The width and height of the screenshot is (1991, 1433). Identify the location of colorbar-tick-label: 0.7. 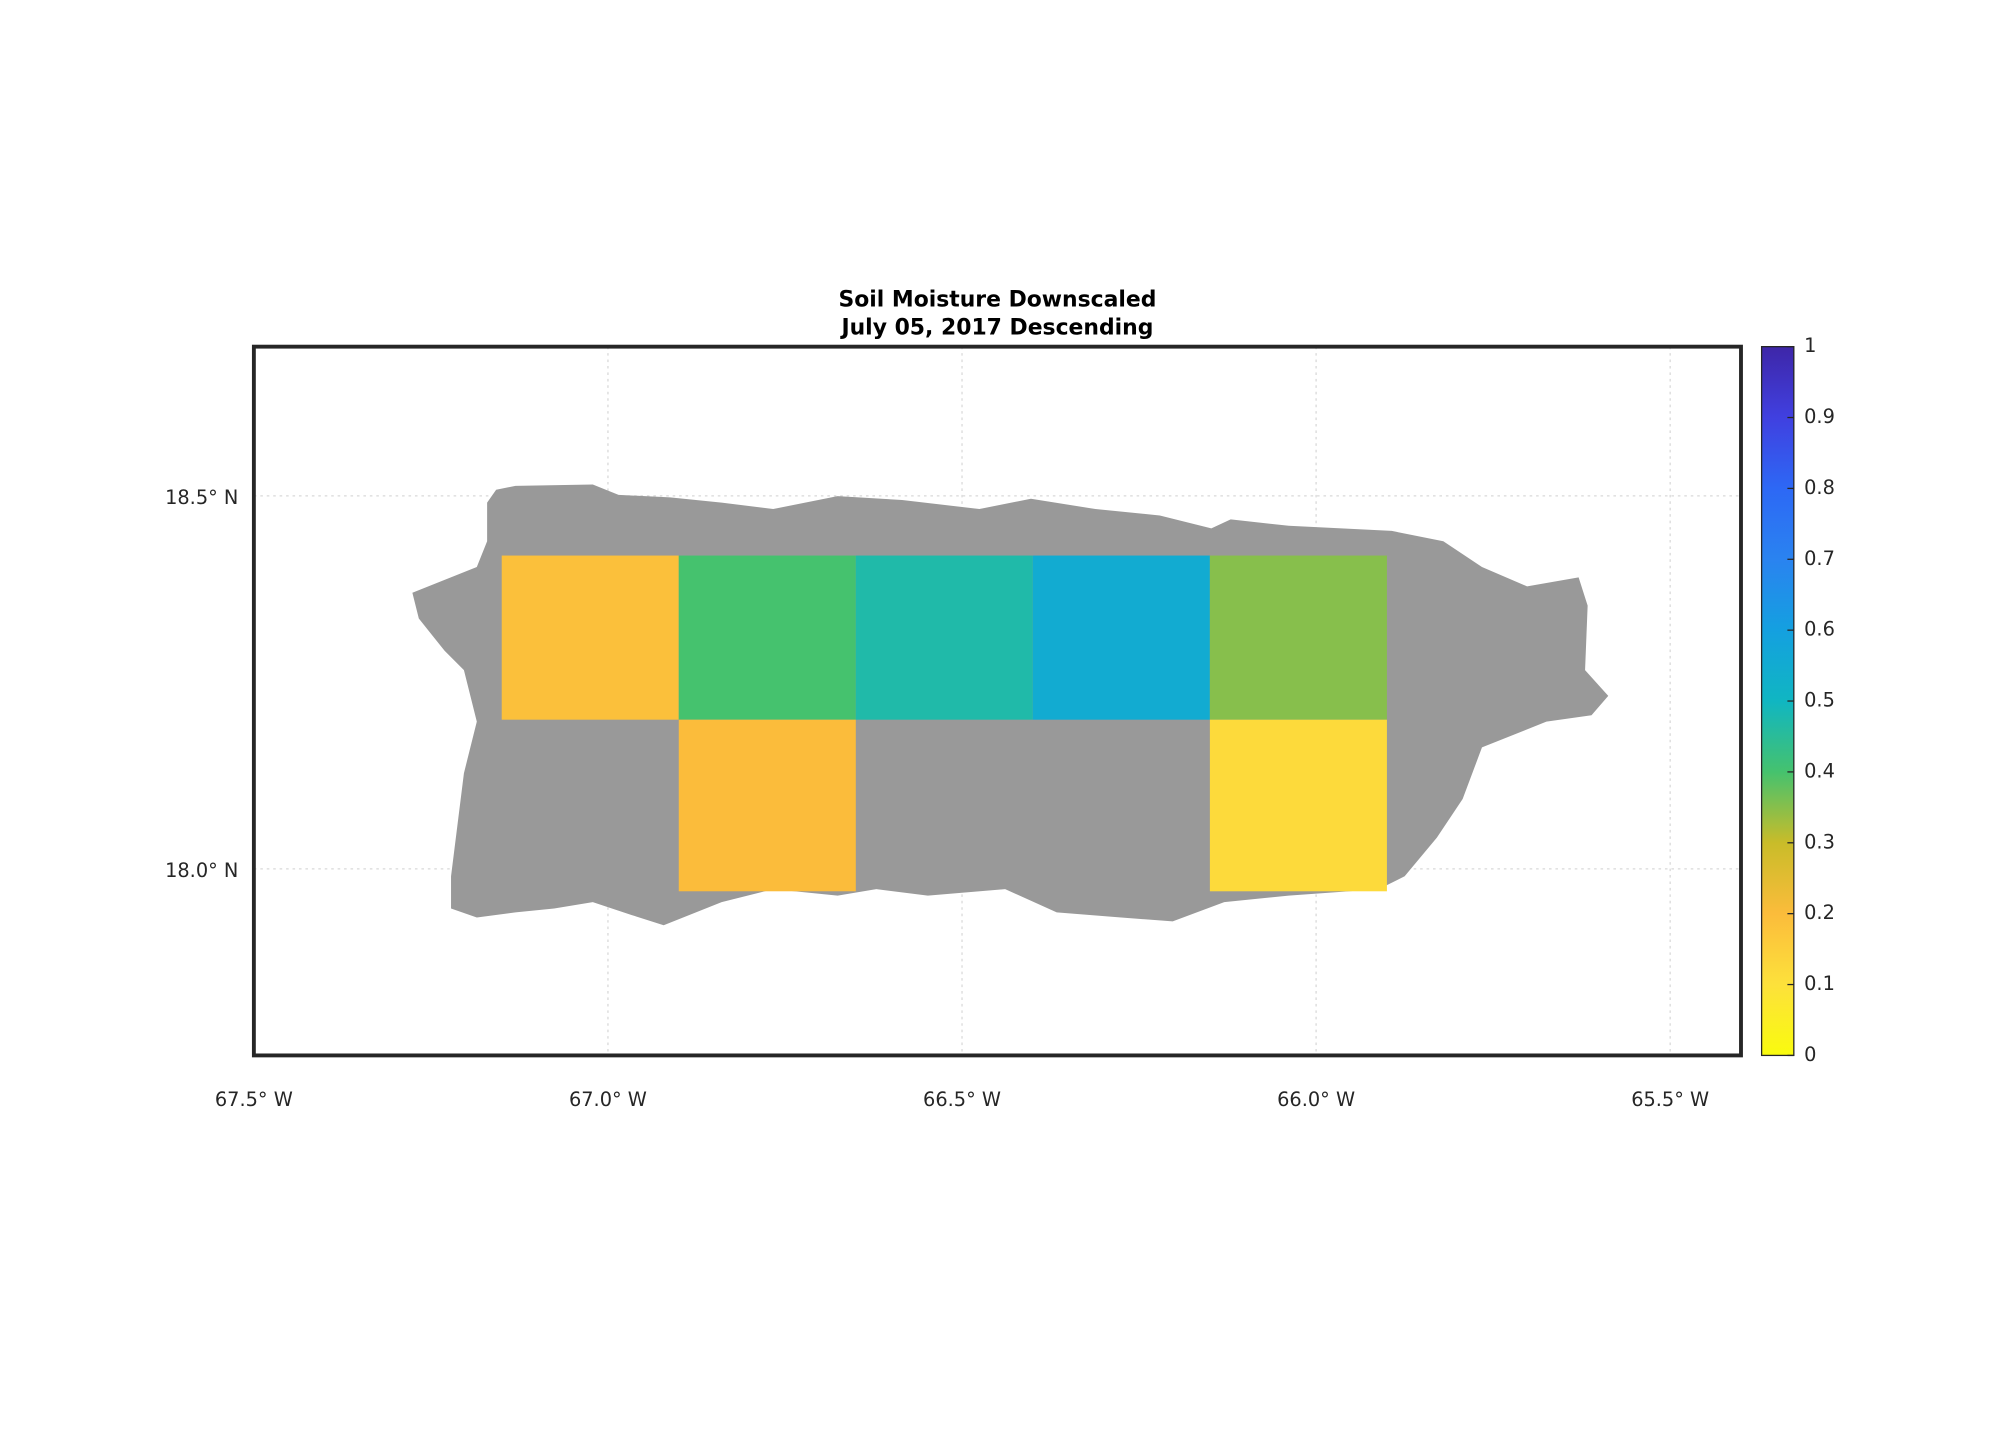
(1819, 558).